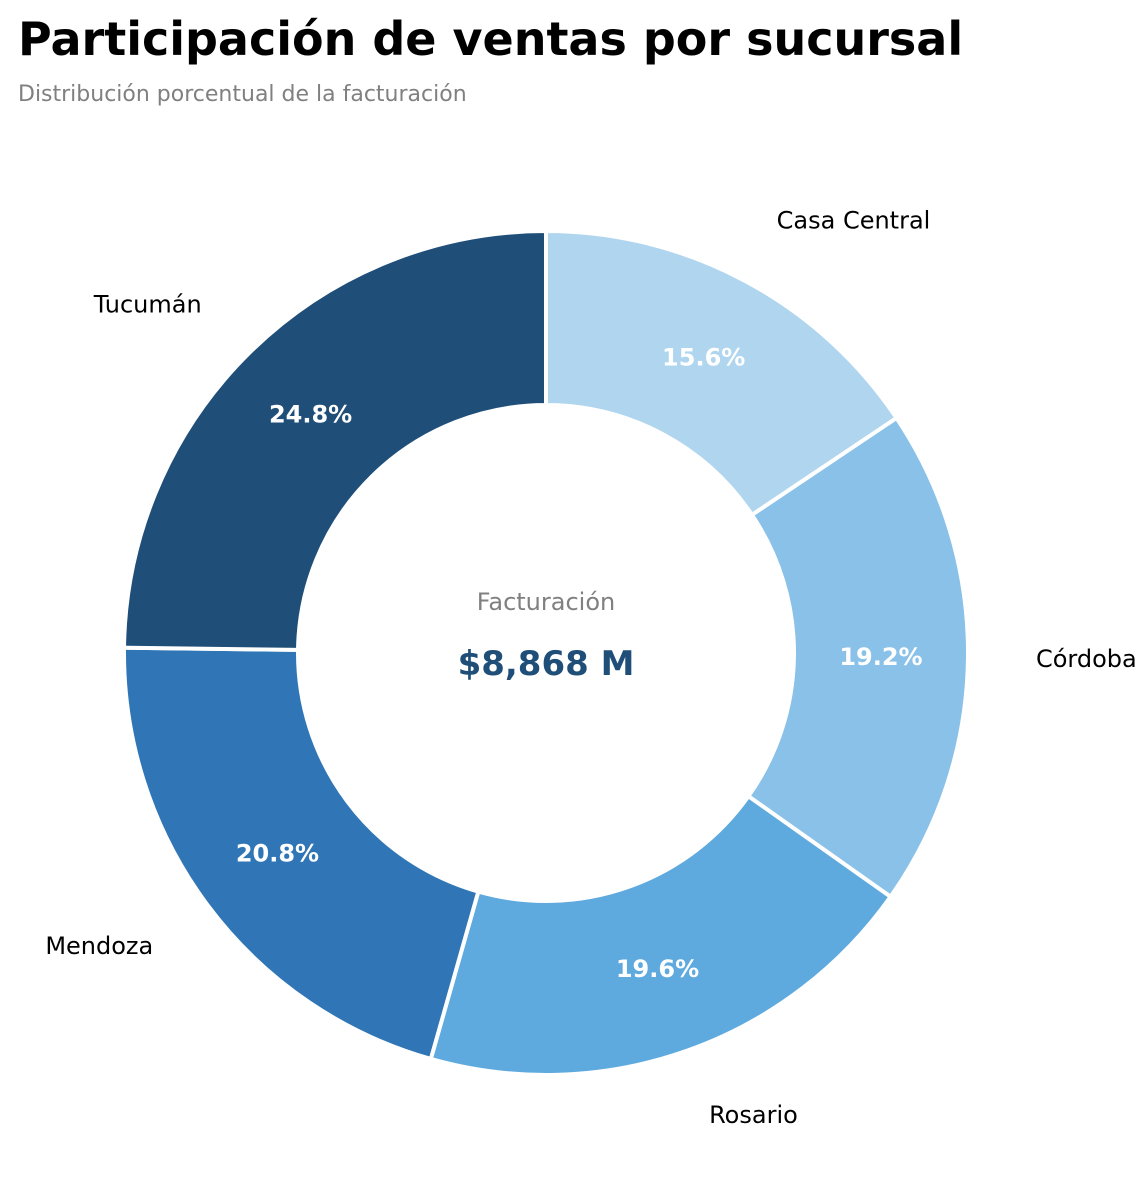 This screenshot has width=1140, height=1200. Describe the element at coordinates (491, 39) in the screenshot. I see `chart-title: Participación de ventas por sucursal` at that location.